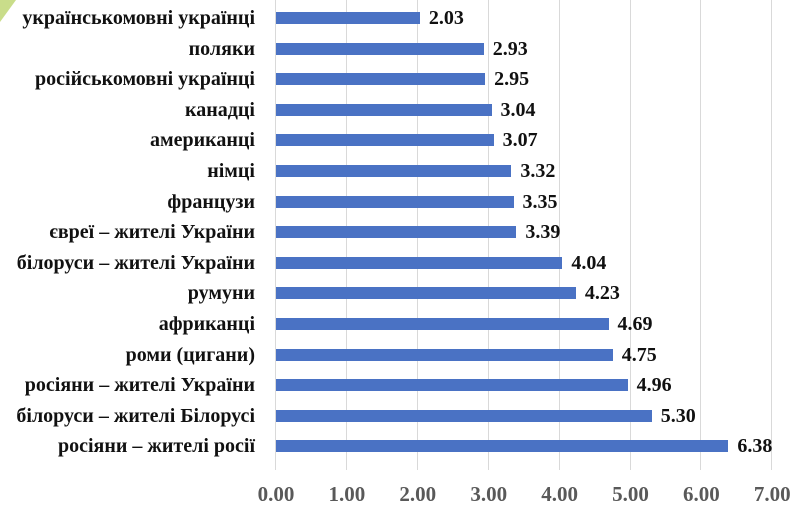  I want to click on chart-row: білоруси – жителі України 4.04, so click(400, 263).